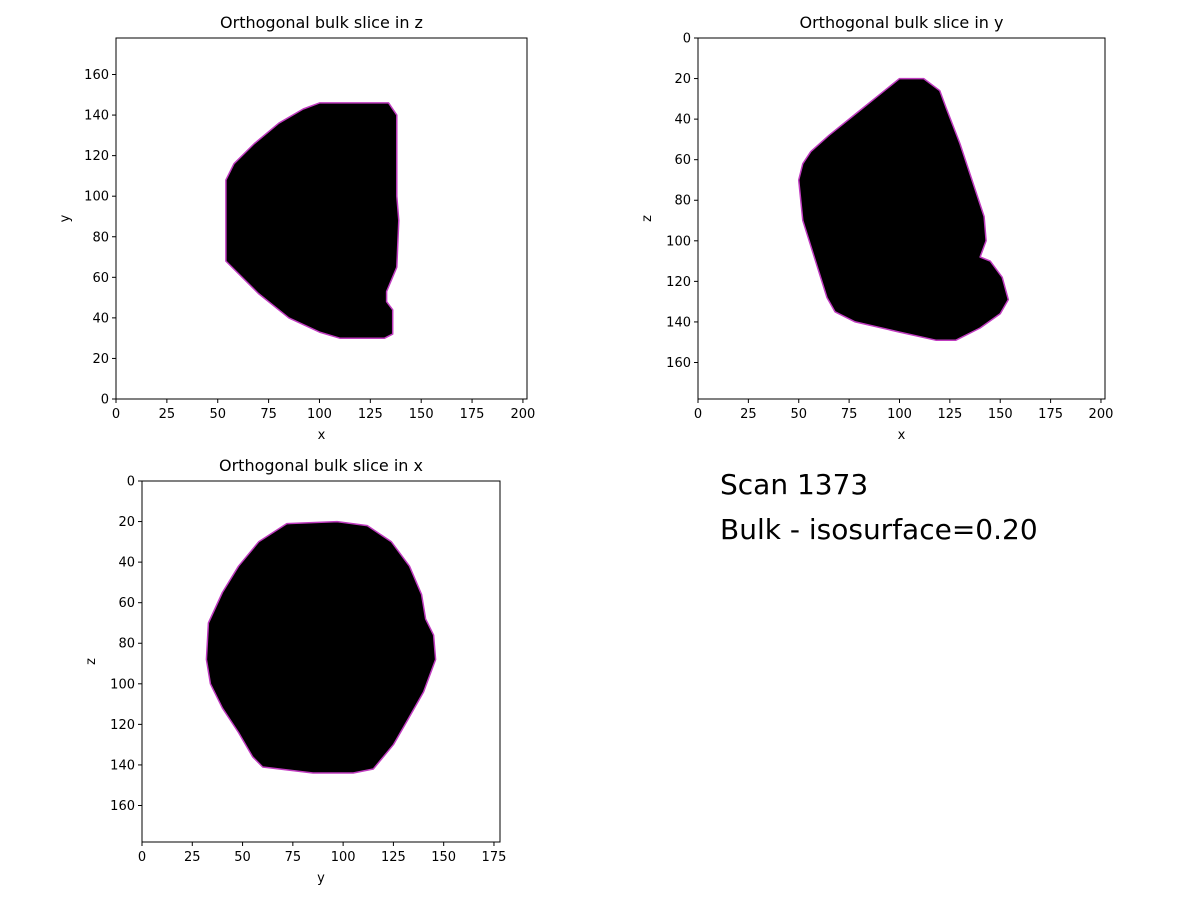  I want to click on slice-z-y-tick-label: 100, so click(96, 197).